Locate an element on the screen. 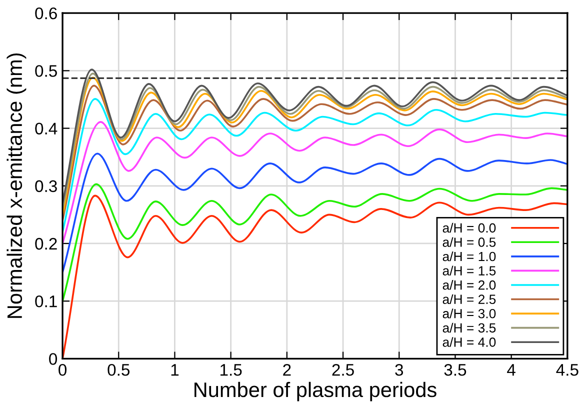  y-tick-label: 0.1 is located at coordinates (46, 301).